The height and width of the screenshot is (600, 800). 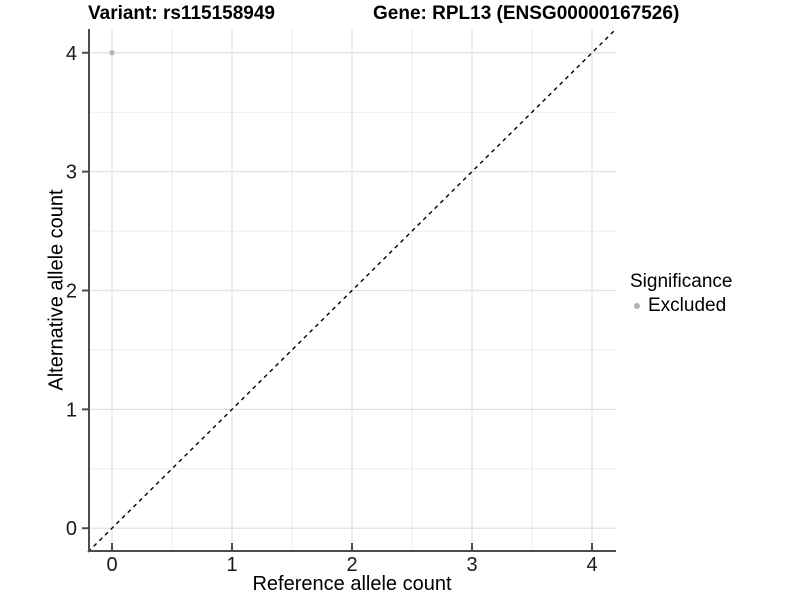 I want to click on y-tick-label: 1, so click(x=71, y=410).